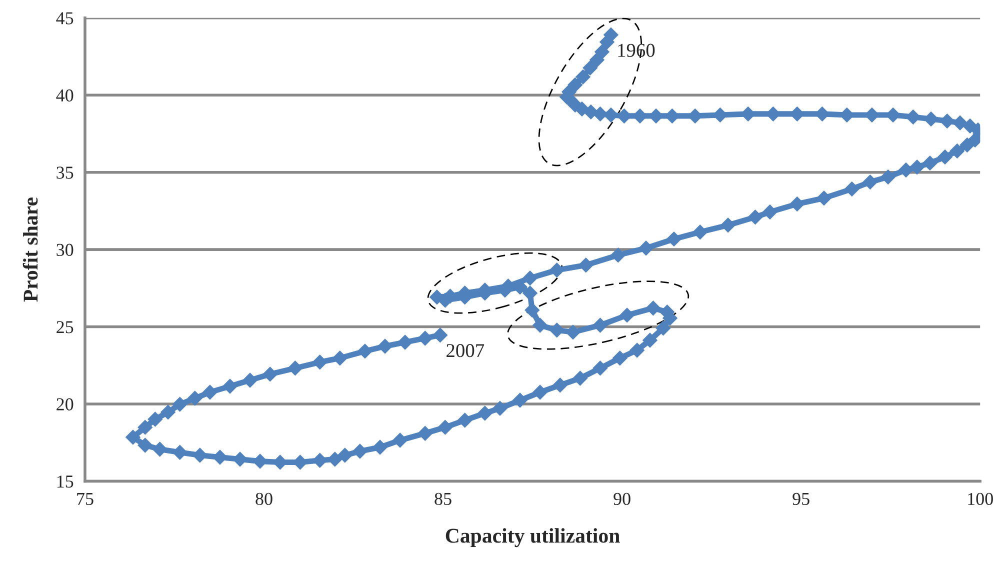 Image resolution: width=994 pixels, height=577 pixels. I want to click on x-tick-label: 75, so click(85, 499).